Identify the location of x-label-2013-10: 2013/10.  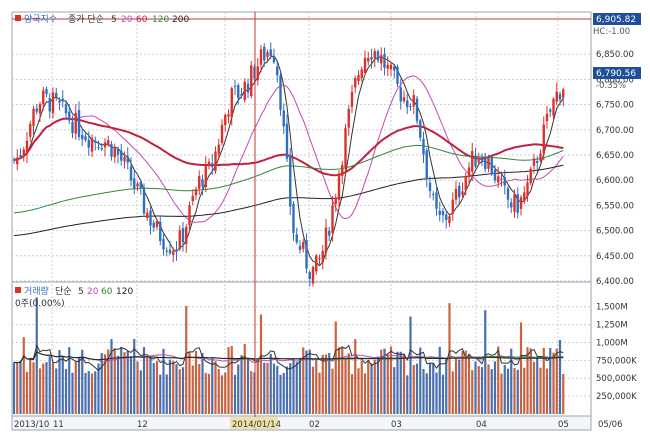
(31, 425).